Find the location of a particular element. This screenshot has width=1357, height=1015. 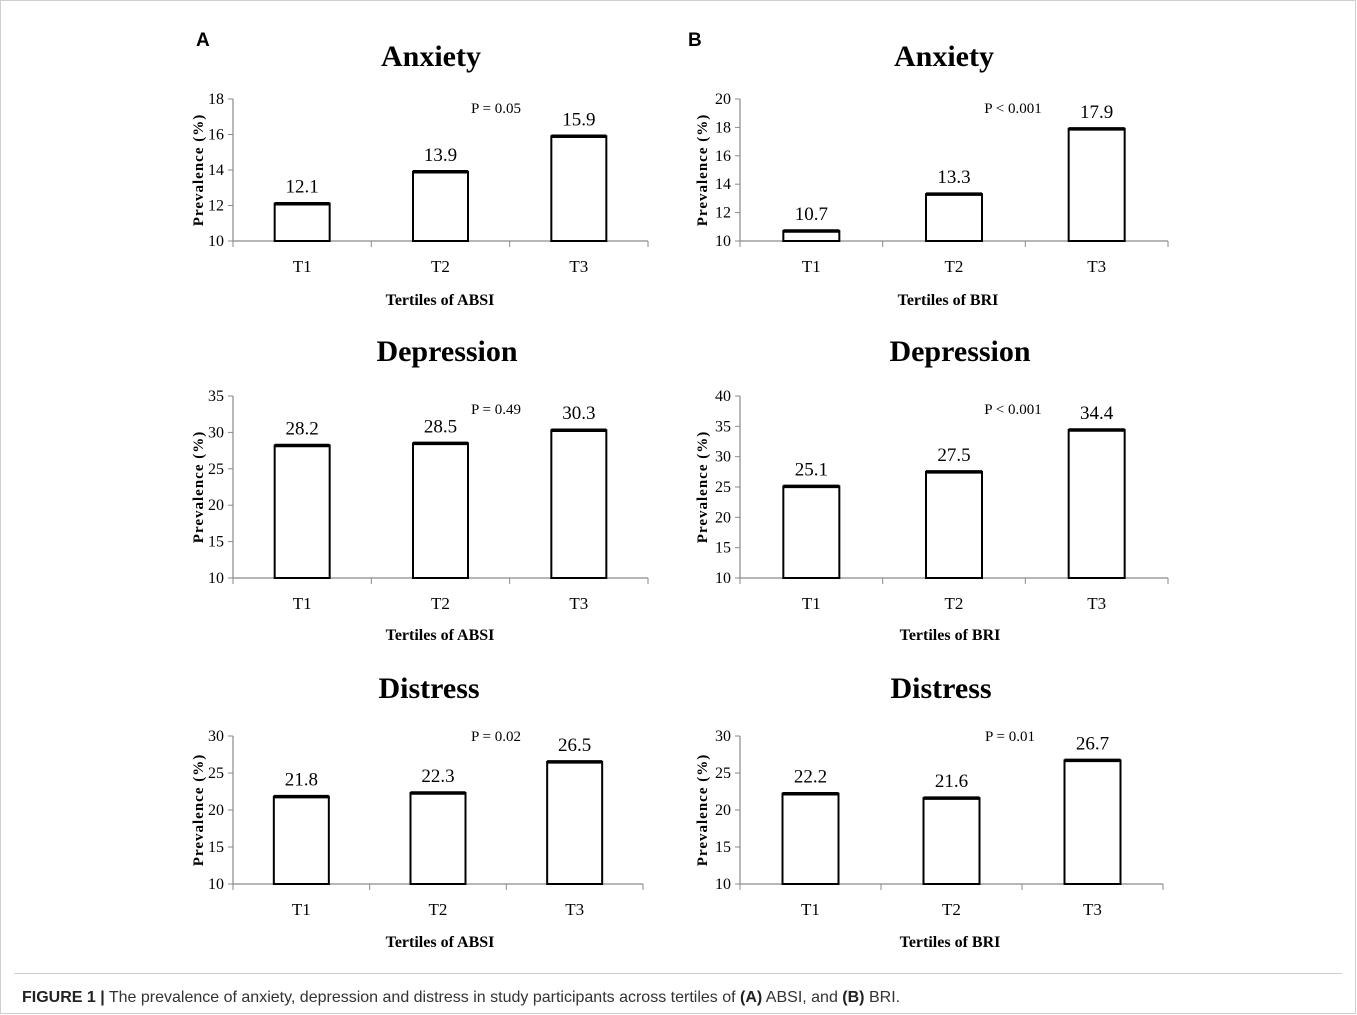

y-tick-label-b-depression: 40 is located at coordinates (723, 396).